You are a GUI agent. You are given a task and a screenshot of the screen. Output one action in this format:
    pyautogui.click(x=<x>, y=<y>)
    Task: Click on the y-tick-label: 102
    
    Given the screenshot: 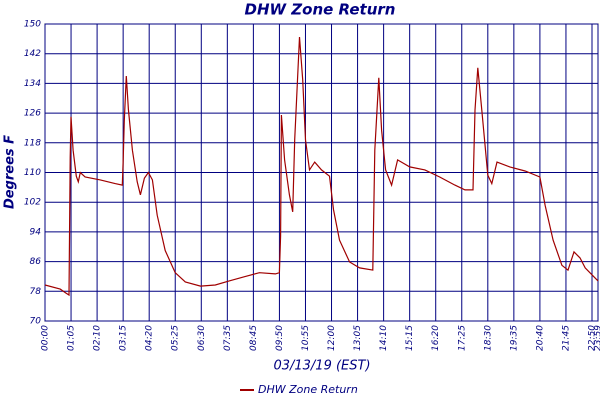 What is the action you would take?
    pyautogui.click(x=32, y=203)
    